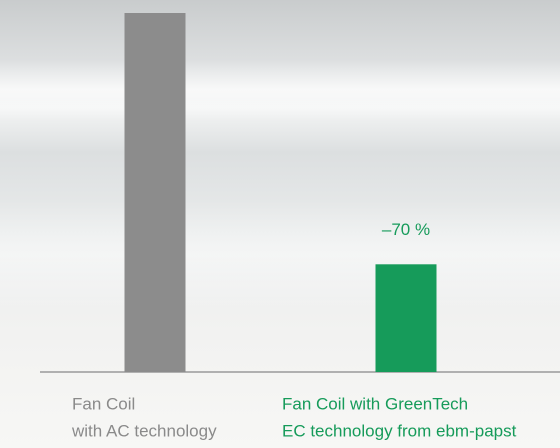 This screenshot has width=560, height=448. Describe the element at coordinates (144, 430) in the screenshot. I see `x-tick-label: with AC technology` at that location.